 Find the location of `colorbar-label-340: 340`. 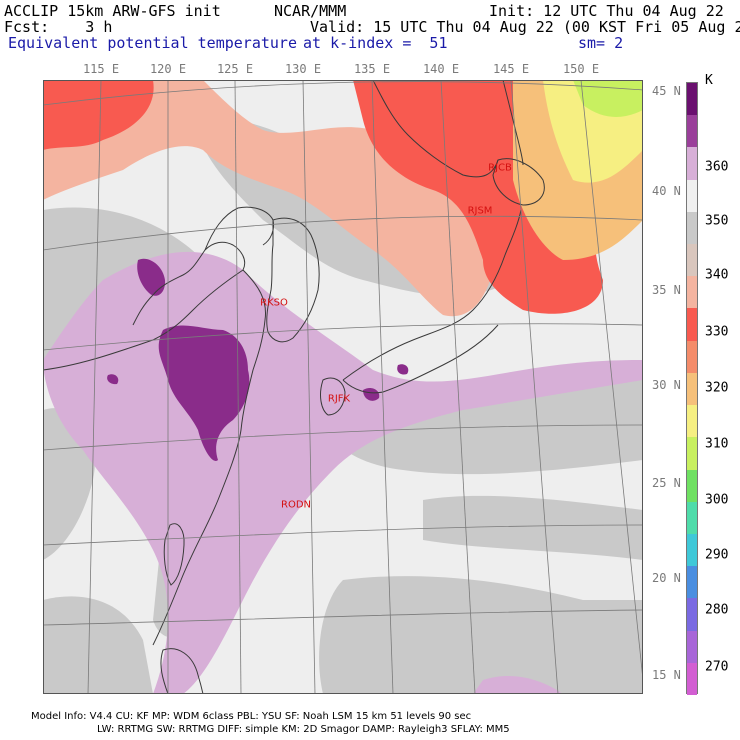

colorbar-label-340: 340 is located at coordinates (717, 275).